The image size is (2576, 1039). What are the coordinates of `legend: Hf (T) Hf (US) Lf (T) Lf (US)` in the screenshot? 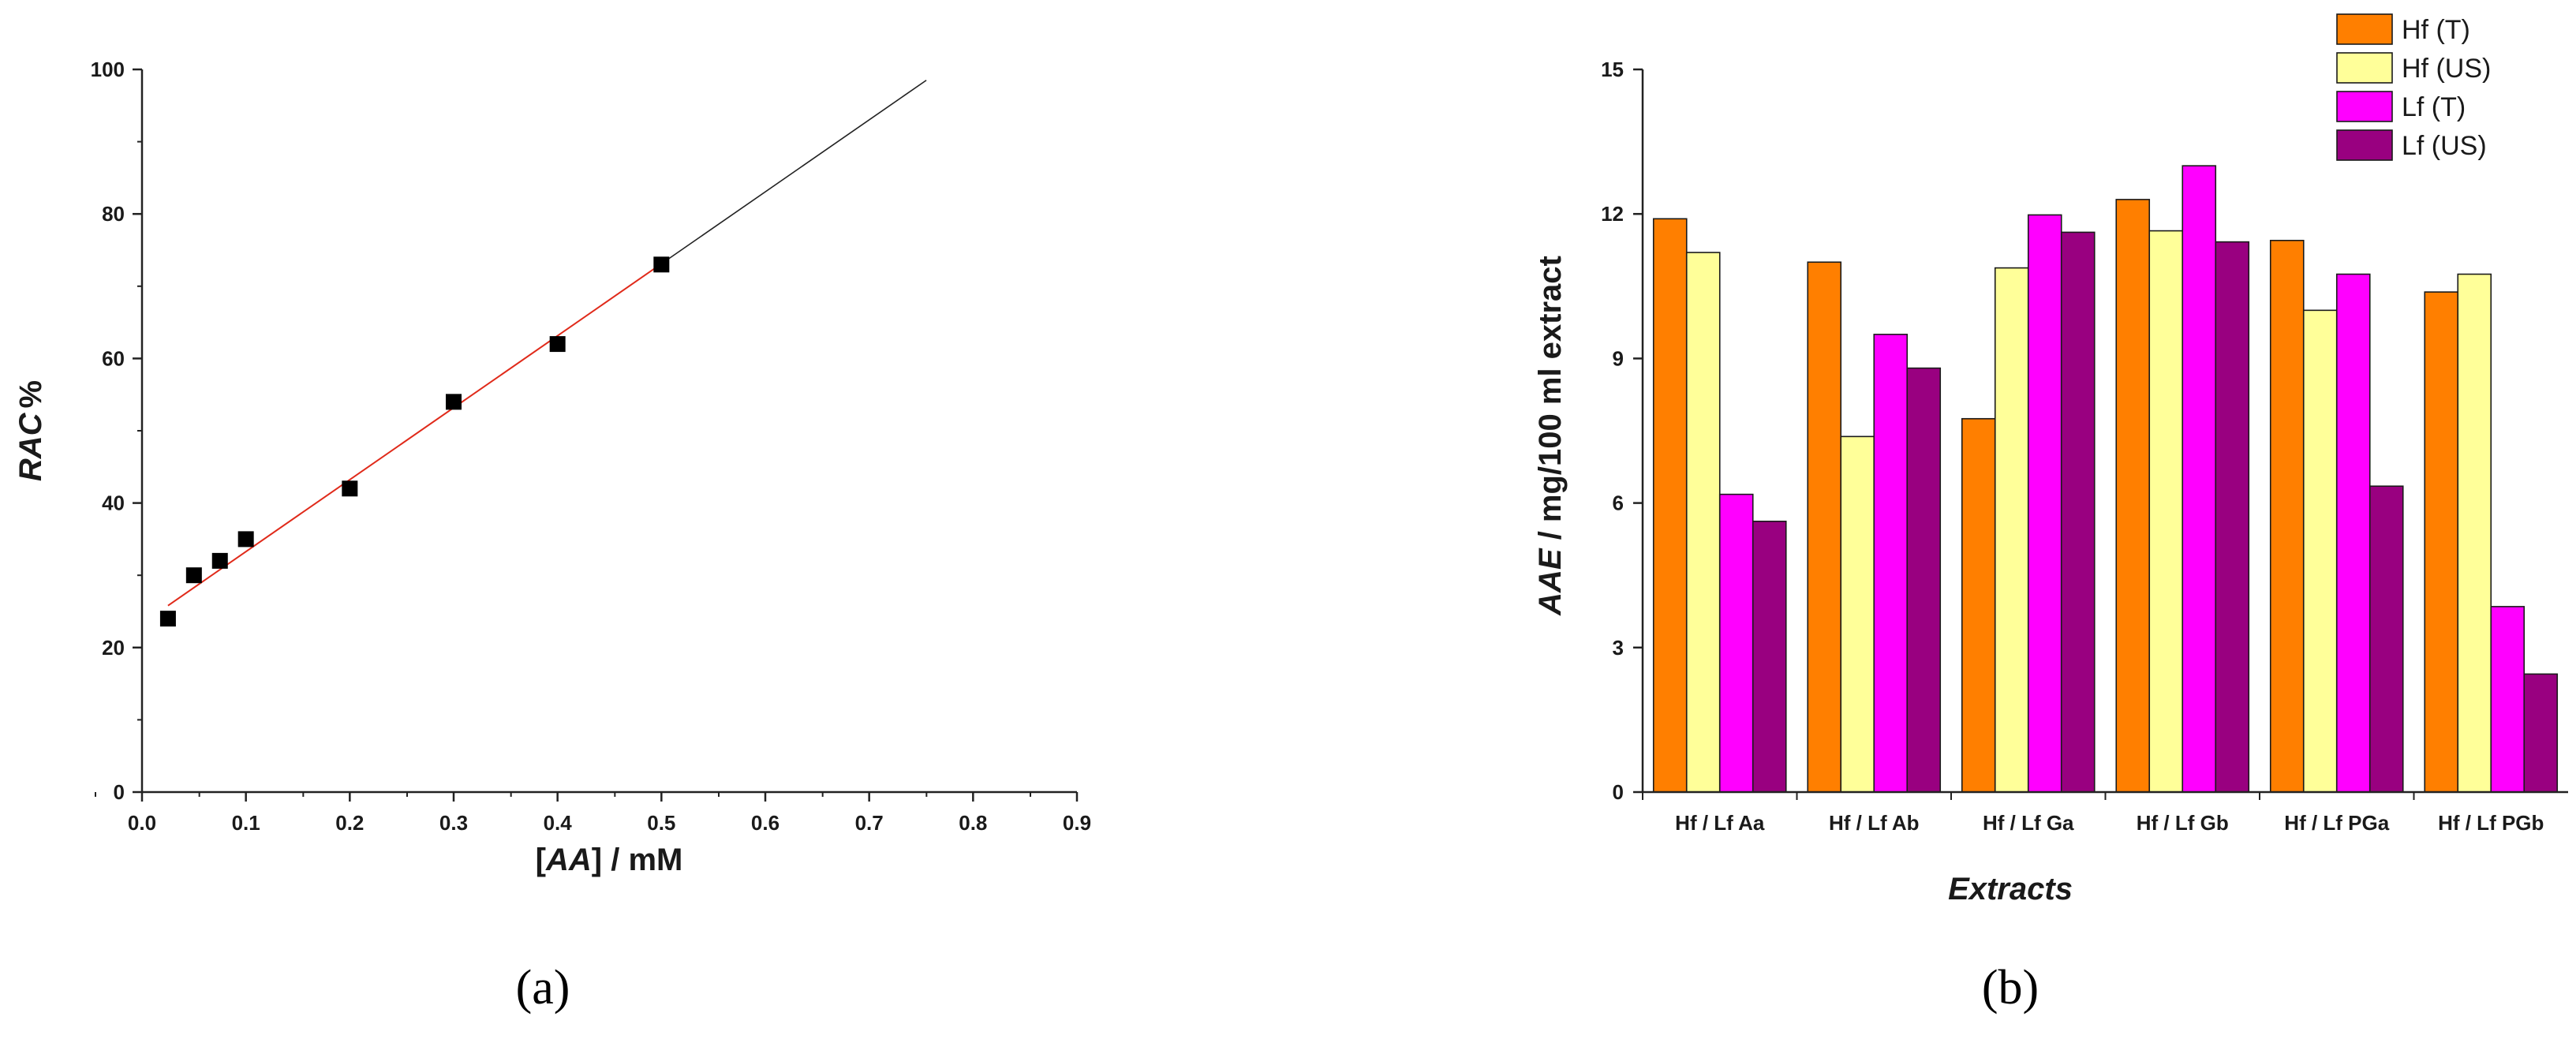 It's located at (2413, 87).